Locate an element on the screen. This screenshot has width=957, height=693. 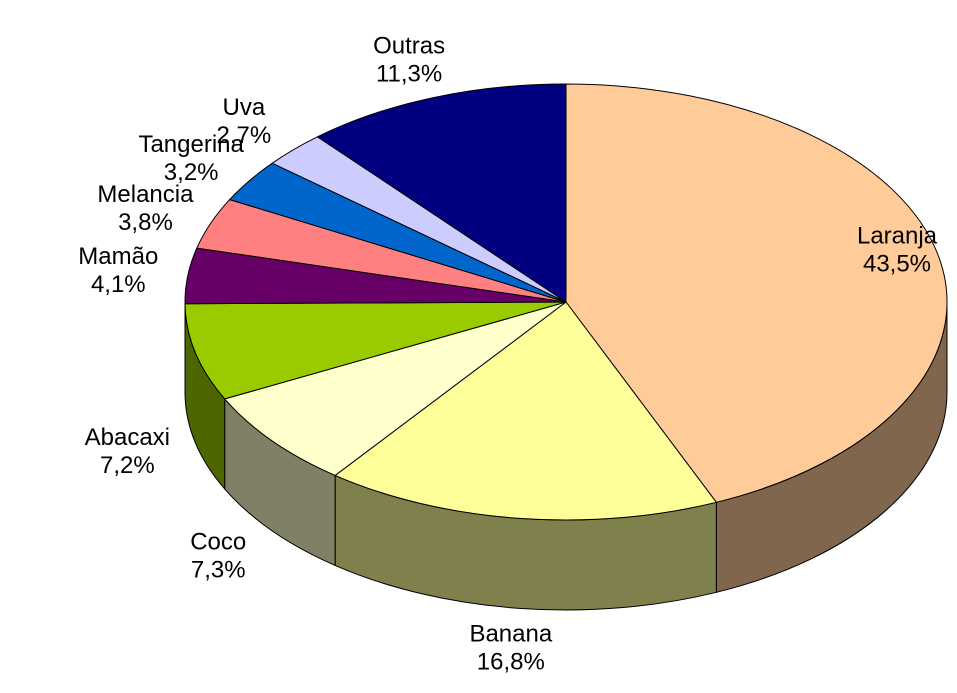
slice-value-label: 7,2% is located at coordinates (127, 465).